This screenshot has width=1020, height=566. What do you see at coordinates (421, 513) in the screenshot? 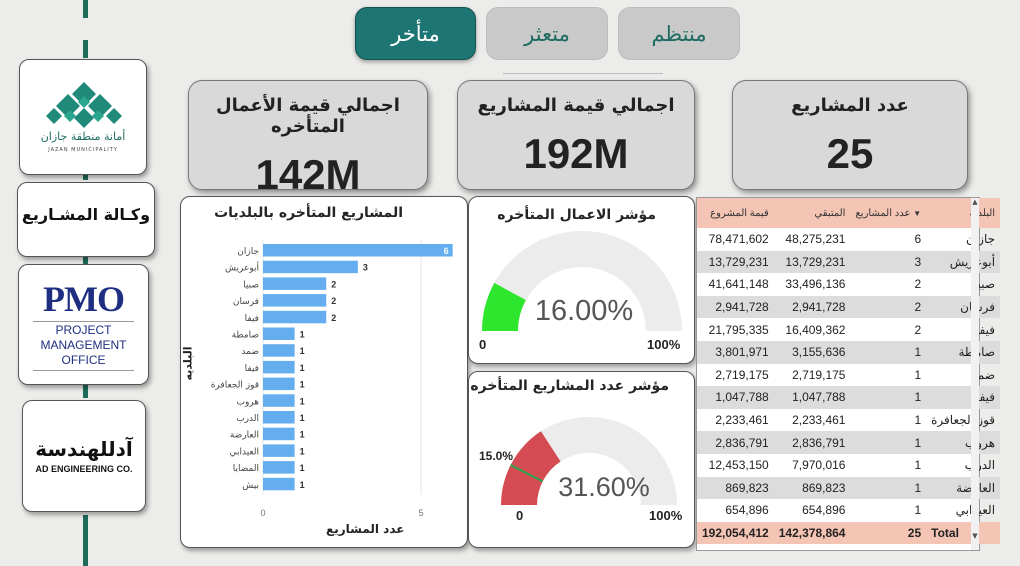
I see `x-tick-label: 5` at bounding box center [421, 513].